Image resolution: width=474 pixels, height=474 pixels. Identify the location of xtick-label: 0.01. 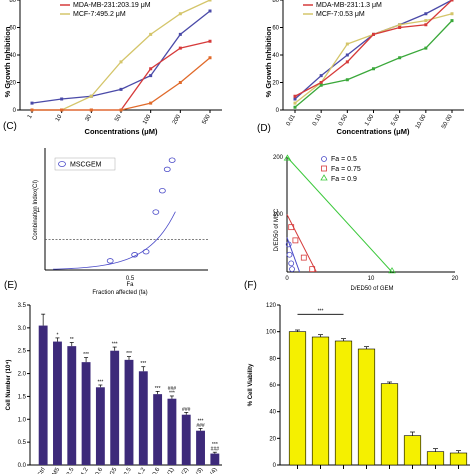
(291, 120).